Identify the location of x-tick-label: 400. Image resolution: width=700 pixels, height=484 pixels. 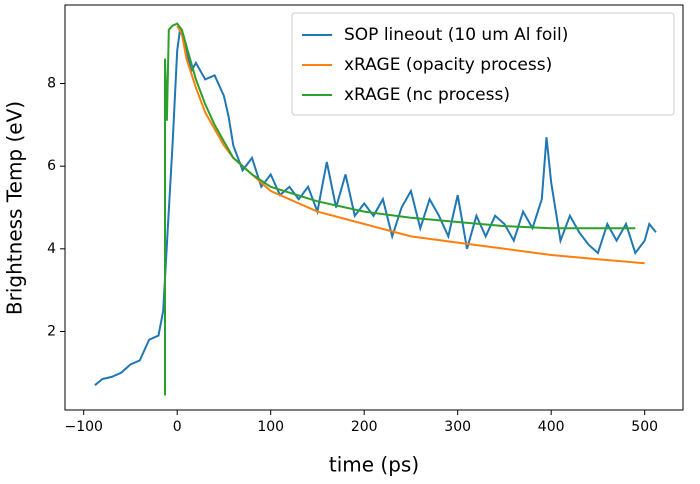
(551, 427).